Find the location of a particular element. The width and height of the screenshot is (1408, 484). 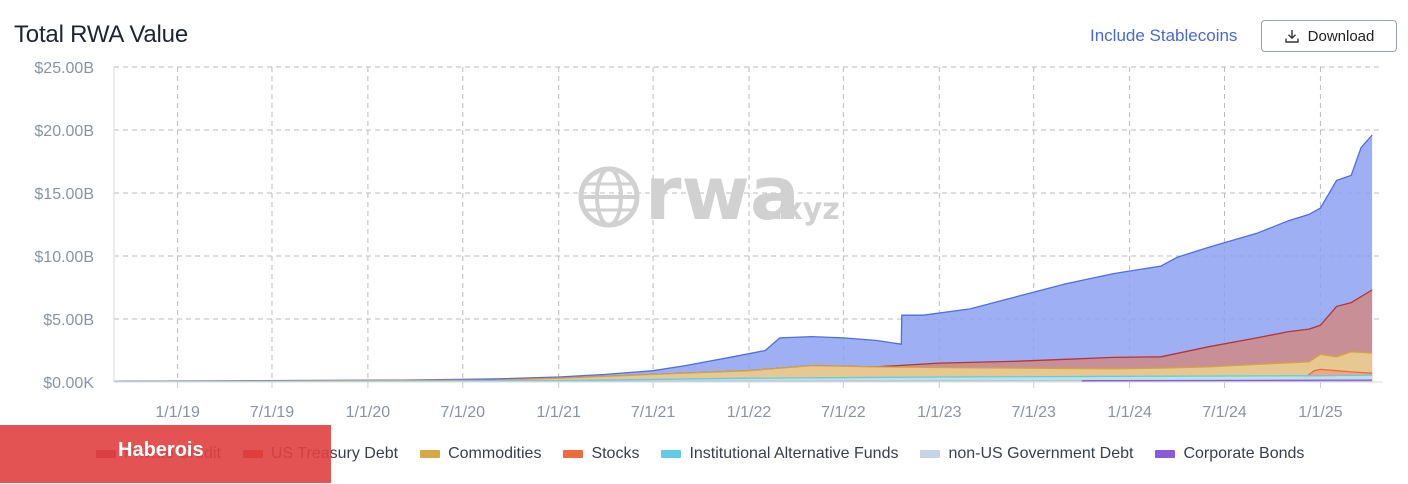

legend-item: Institutional Alternative Funds is located at coordinates (779, 454).